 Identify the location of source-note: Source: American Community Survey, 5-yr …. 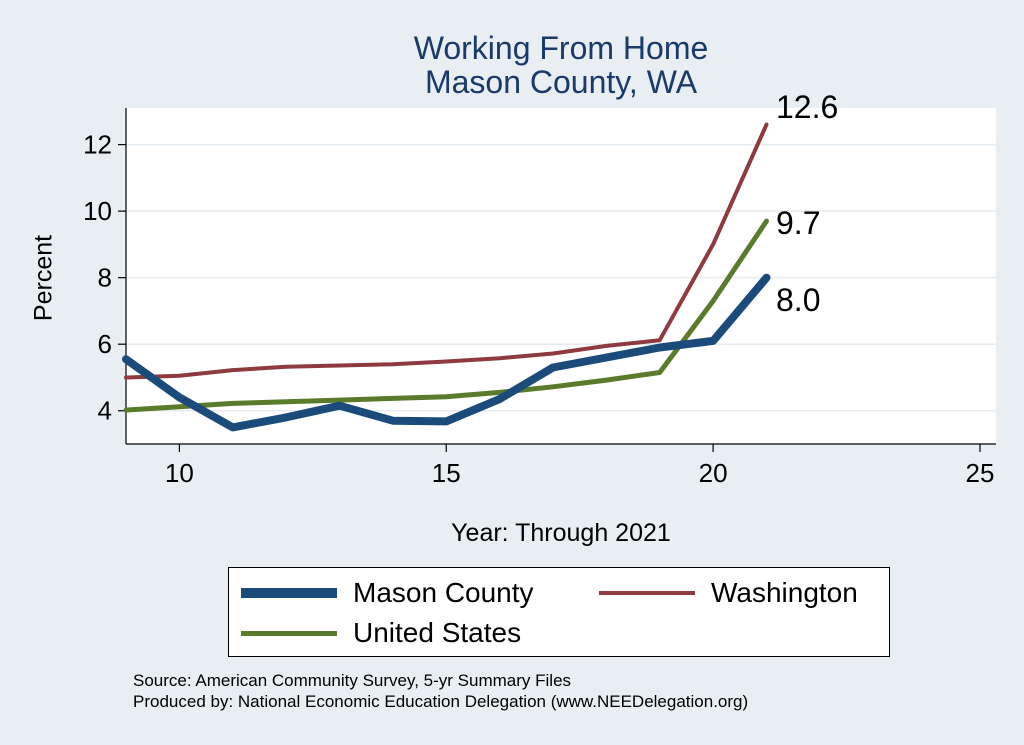
(352, 680).